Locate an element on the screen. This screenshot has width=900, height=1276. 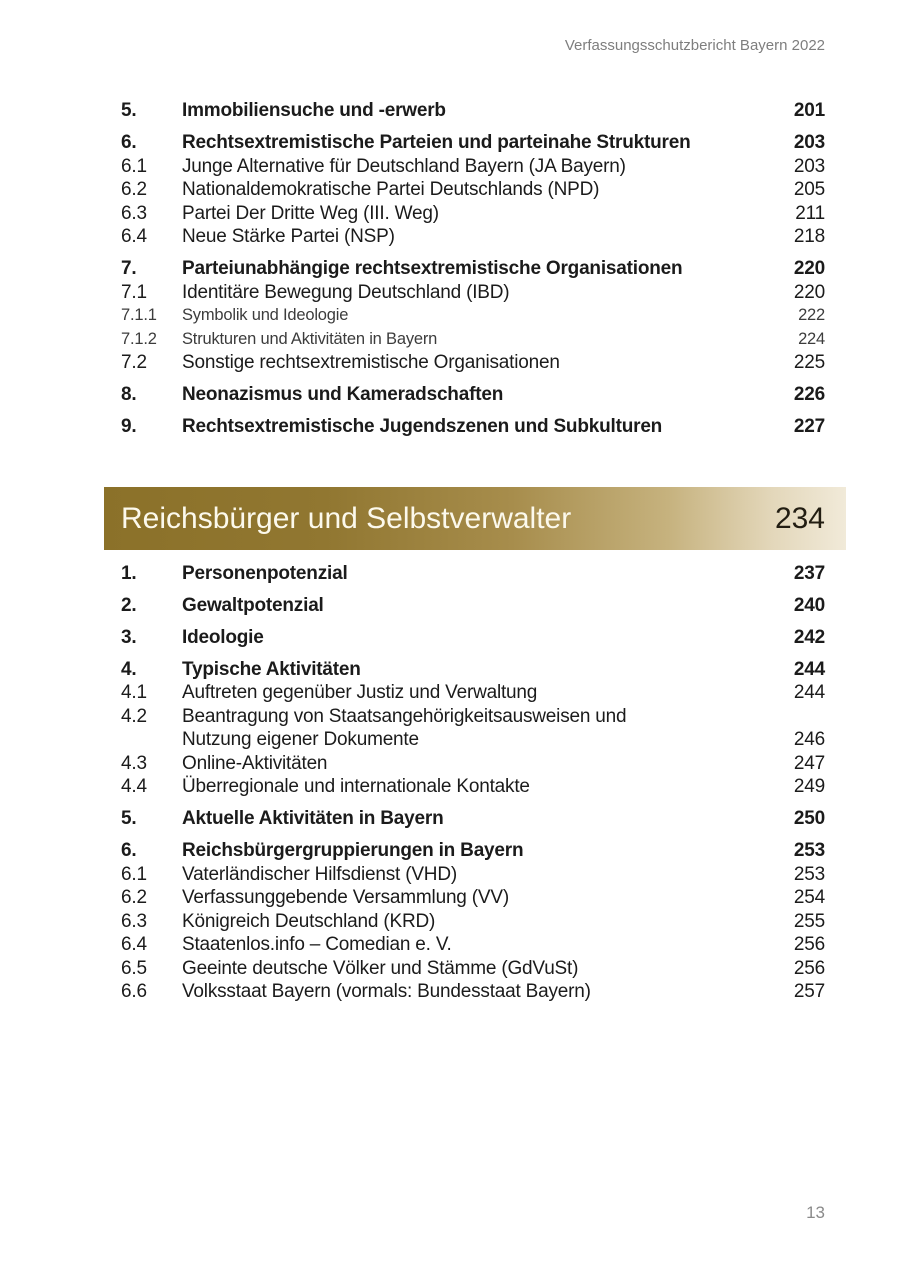
toc-entry: 3. Ideologie 242 is located at coordinates (450, 638).